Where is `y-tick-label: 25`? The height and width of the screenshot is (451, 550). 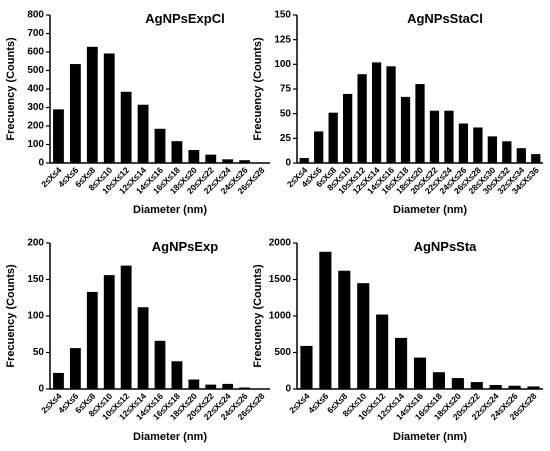
y-tick-label: 25 is located at coordinates (286, 138).